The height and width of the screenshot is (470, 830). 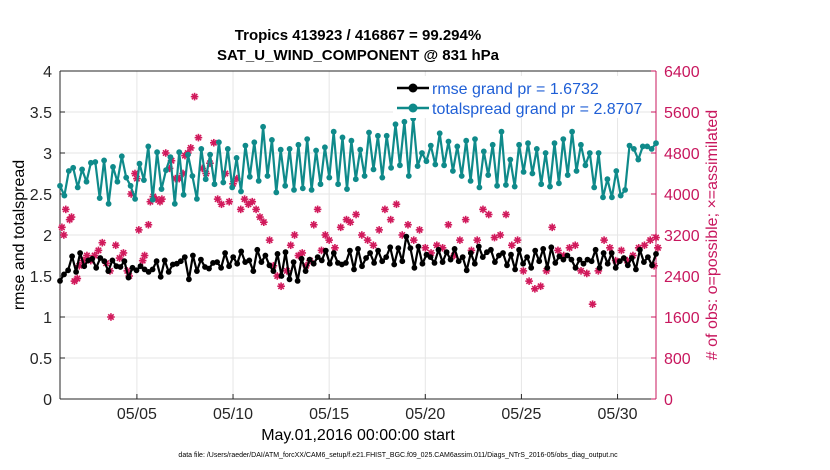 I want to click on y-tick-label: 2.5, so click(x=41, y=195).